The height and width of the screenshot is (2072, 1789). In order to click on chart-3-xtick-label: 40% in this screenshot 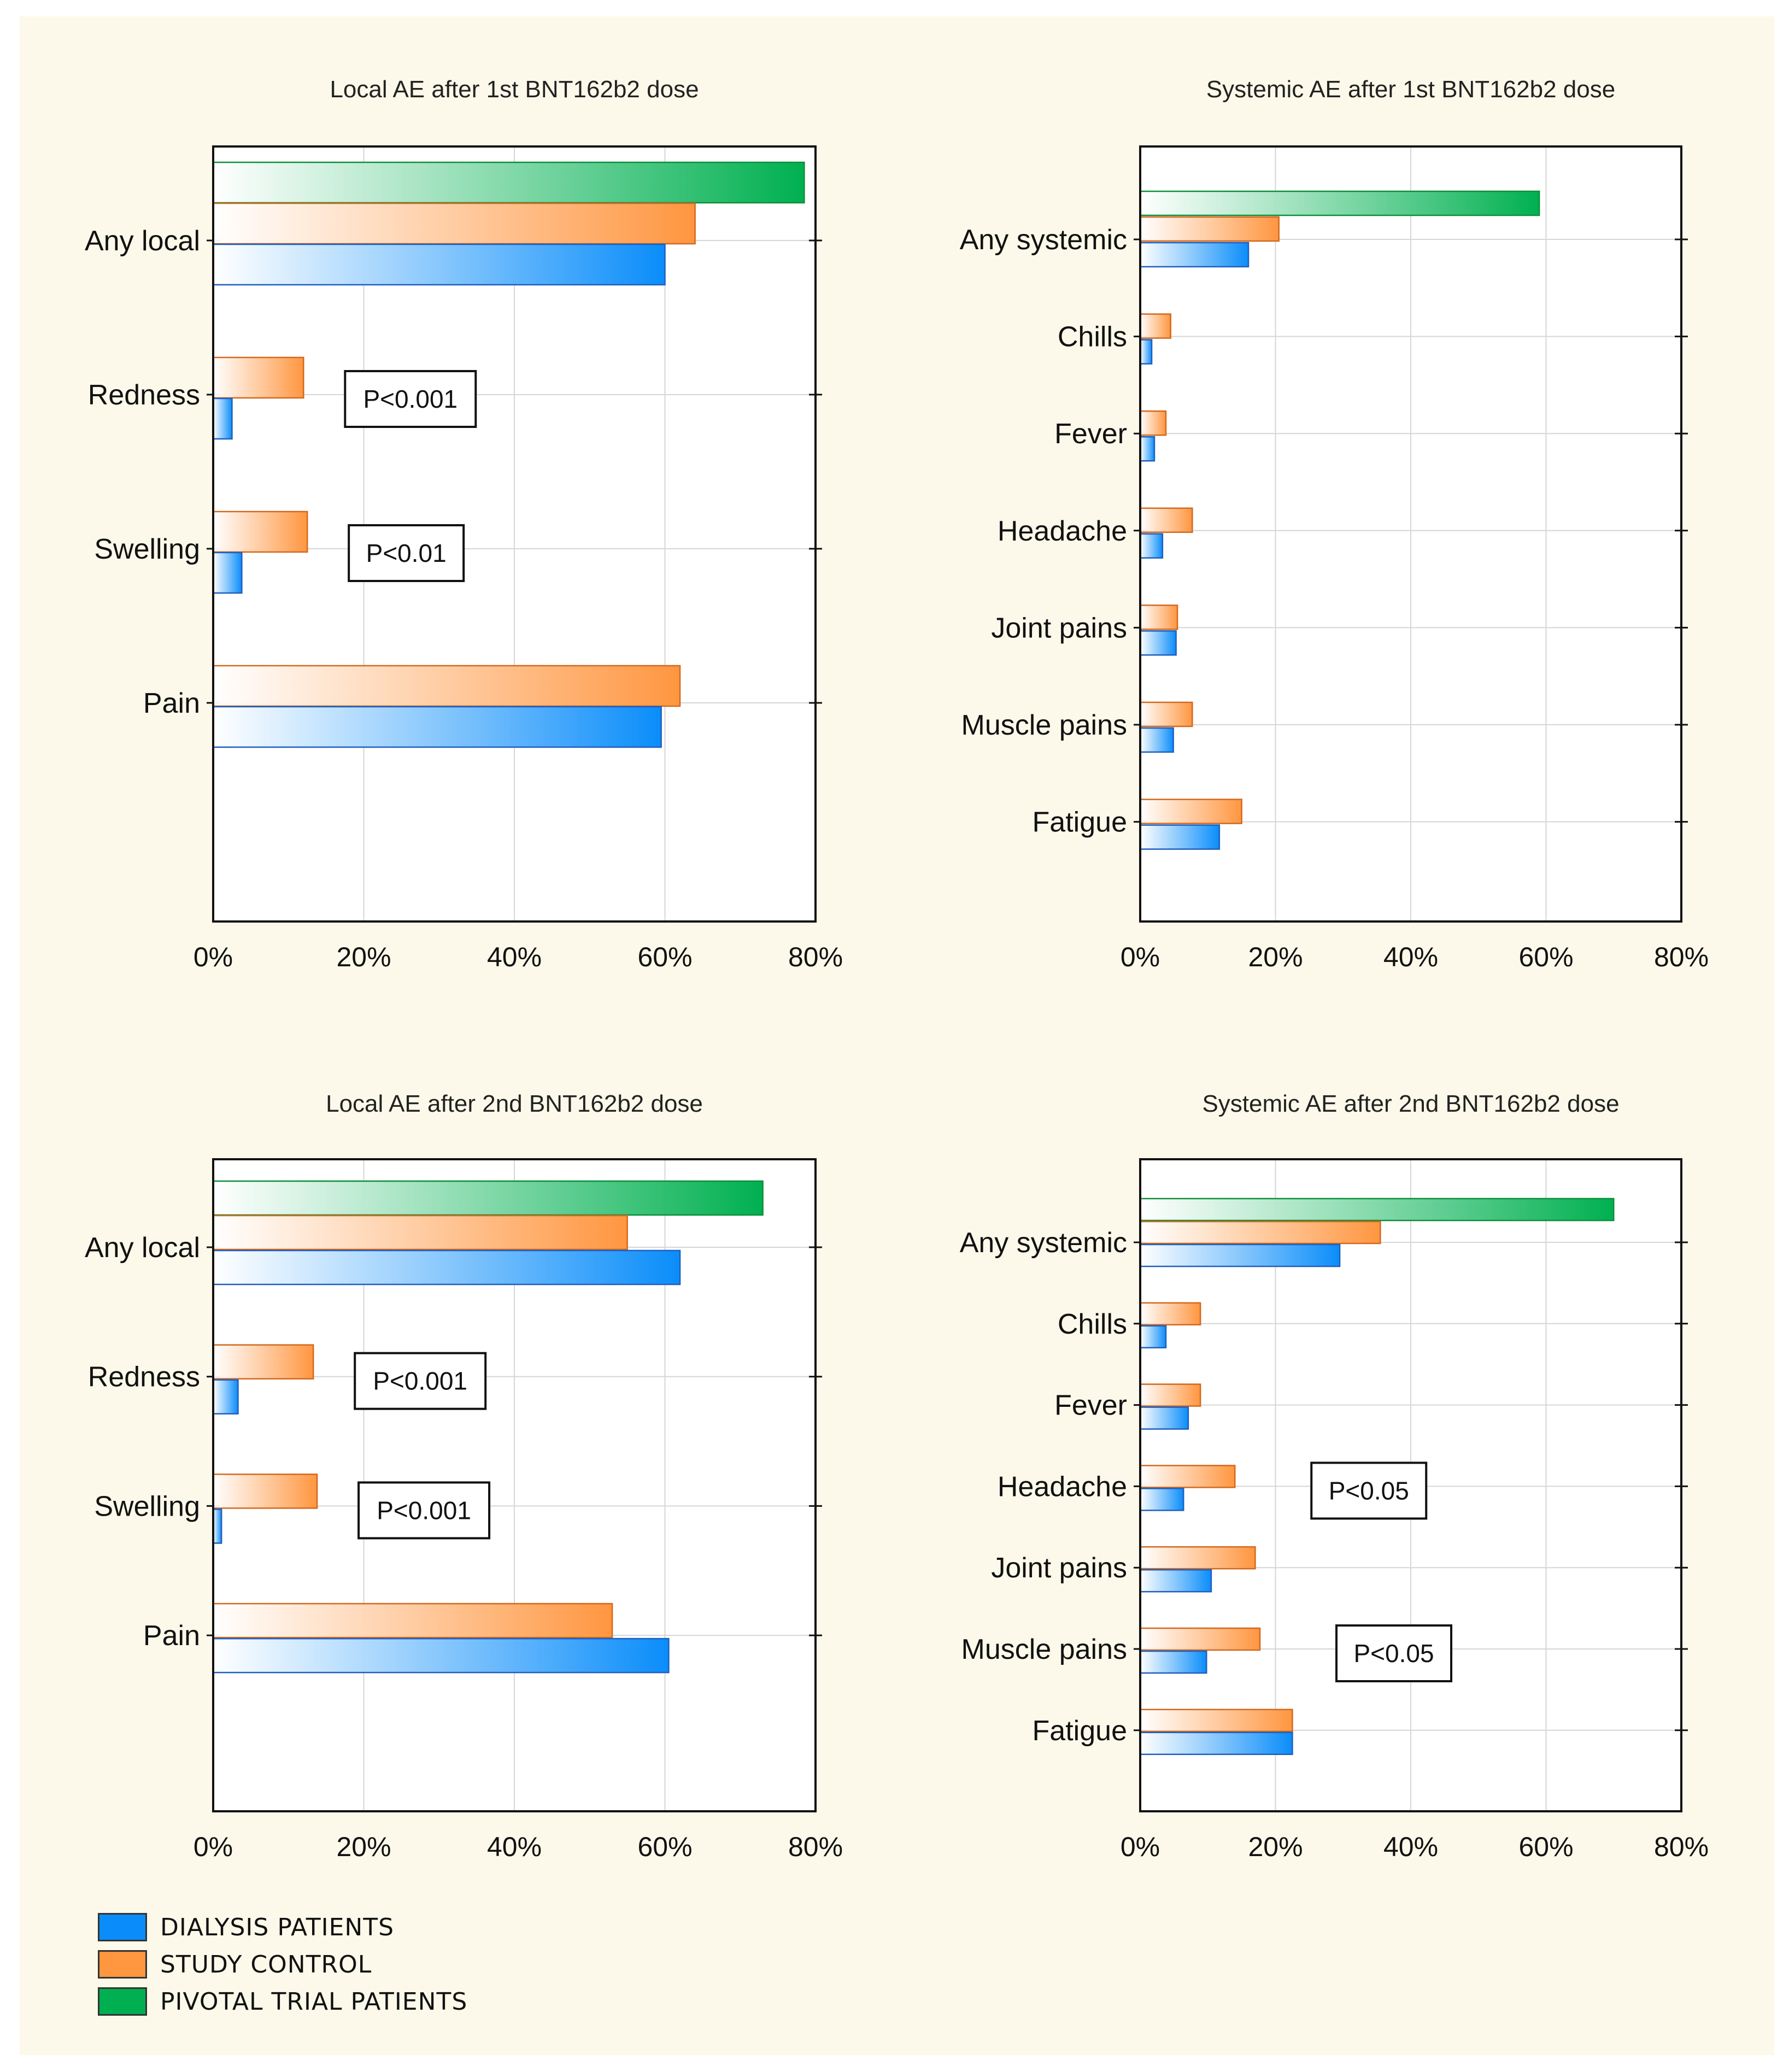, I will do `click(514, 1847)`.